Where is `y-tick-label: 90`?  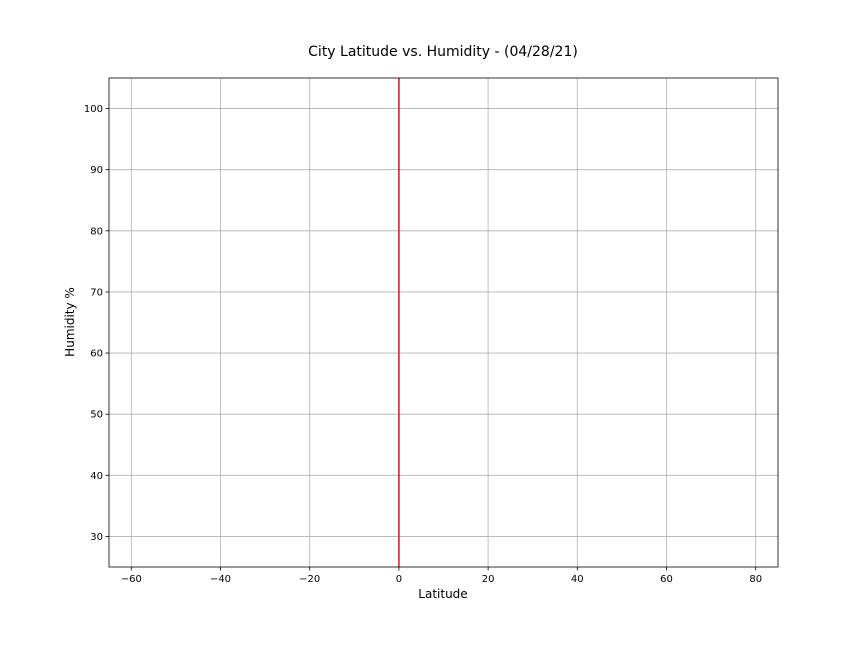
y-tick-label: 90 is located at coordinates (96, 170).